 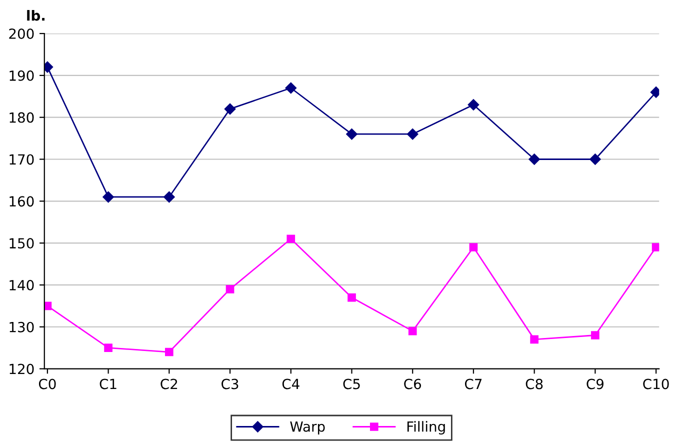 I want to click on x-tick-label: C3, so click(x=230, y=384).